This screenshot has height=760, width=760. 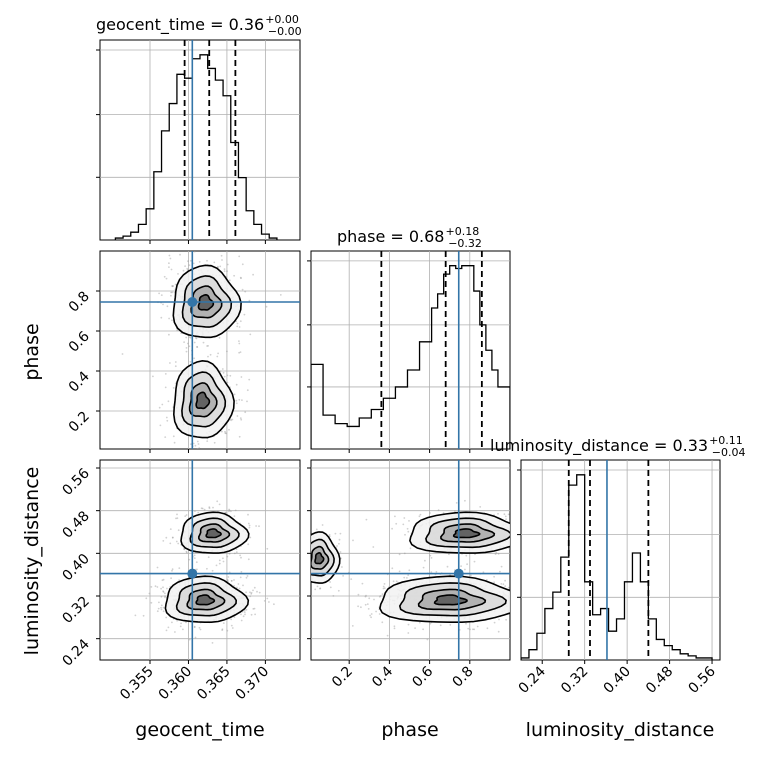 I want to click on grid-phase, so click(x=409, y=352).